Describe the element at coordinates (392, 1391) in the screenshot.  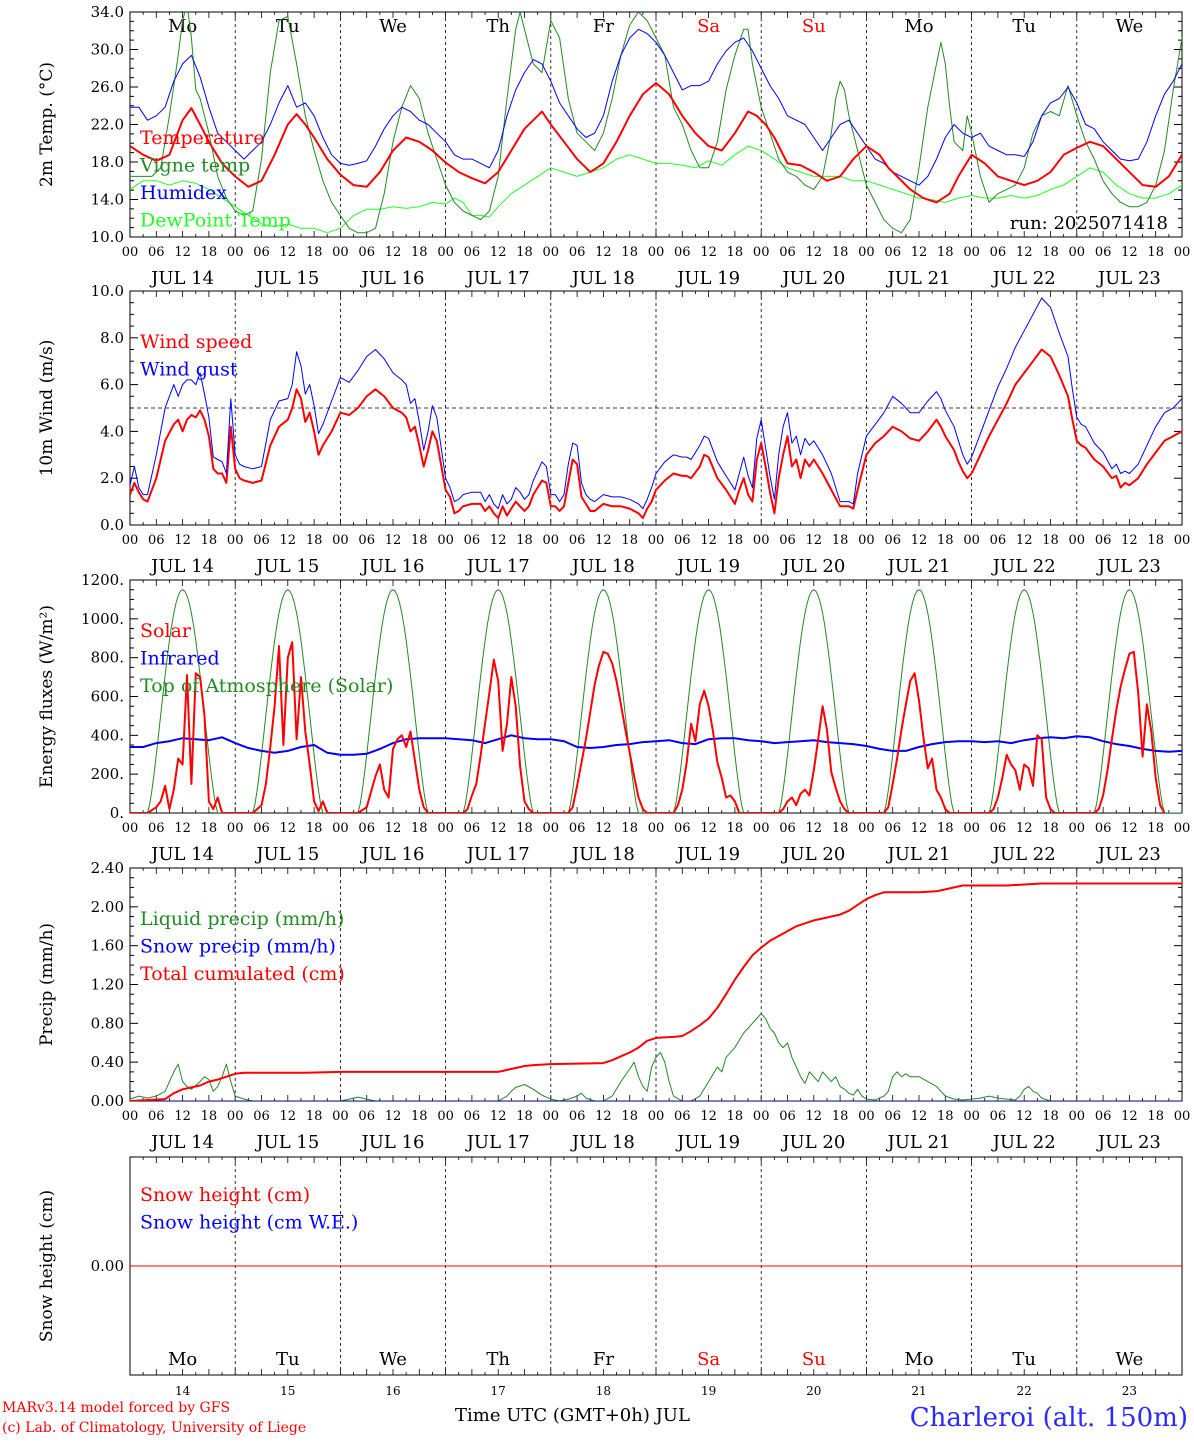
I see `day-number-label: 16` at that location.